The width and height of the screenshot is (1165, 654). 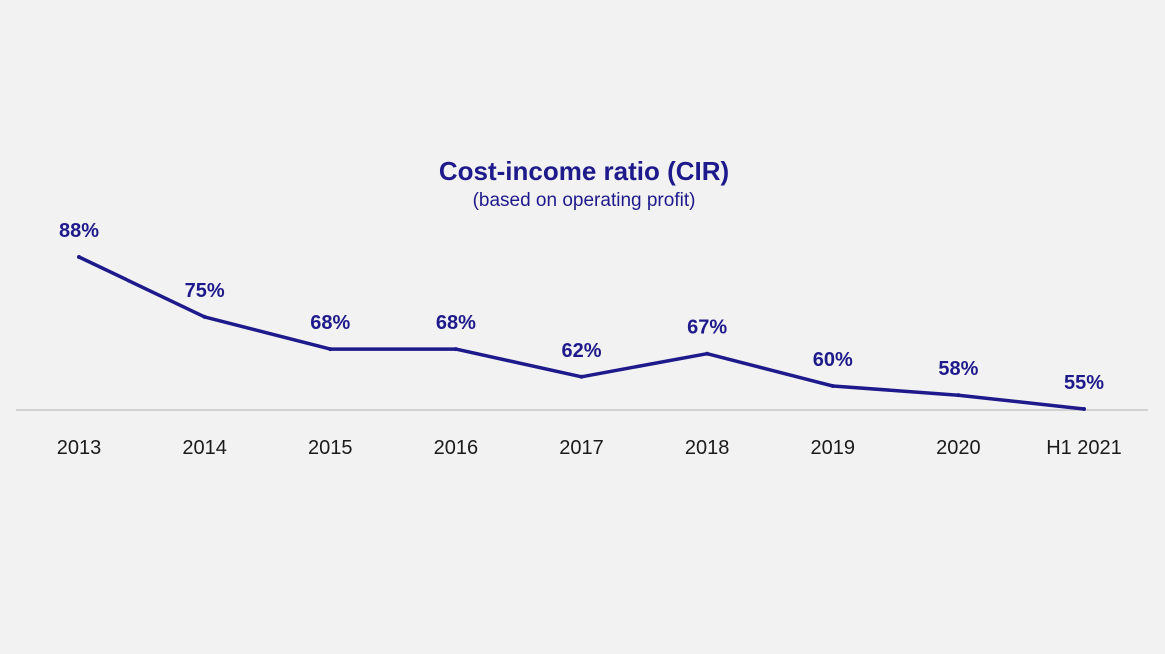 I want to click on x-tick-label-h1-2021: H1 2021, so click(x=1084, y=448).